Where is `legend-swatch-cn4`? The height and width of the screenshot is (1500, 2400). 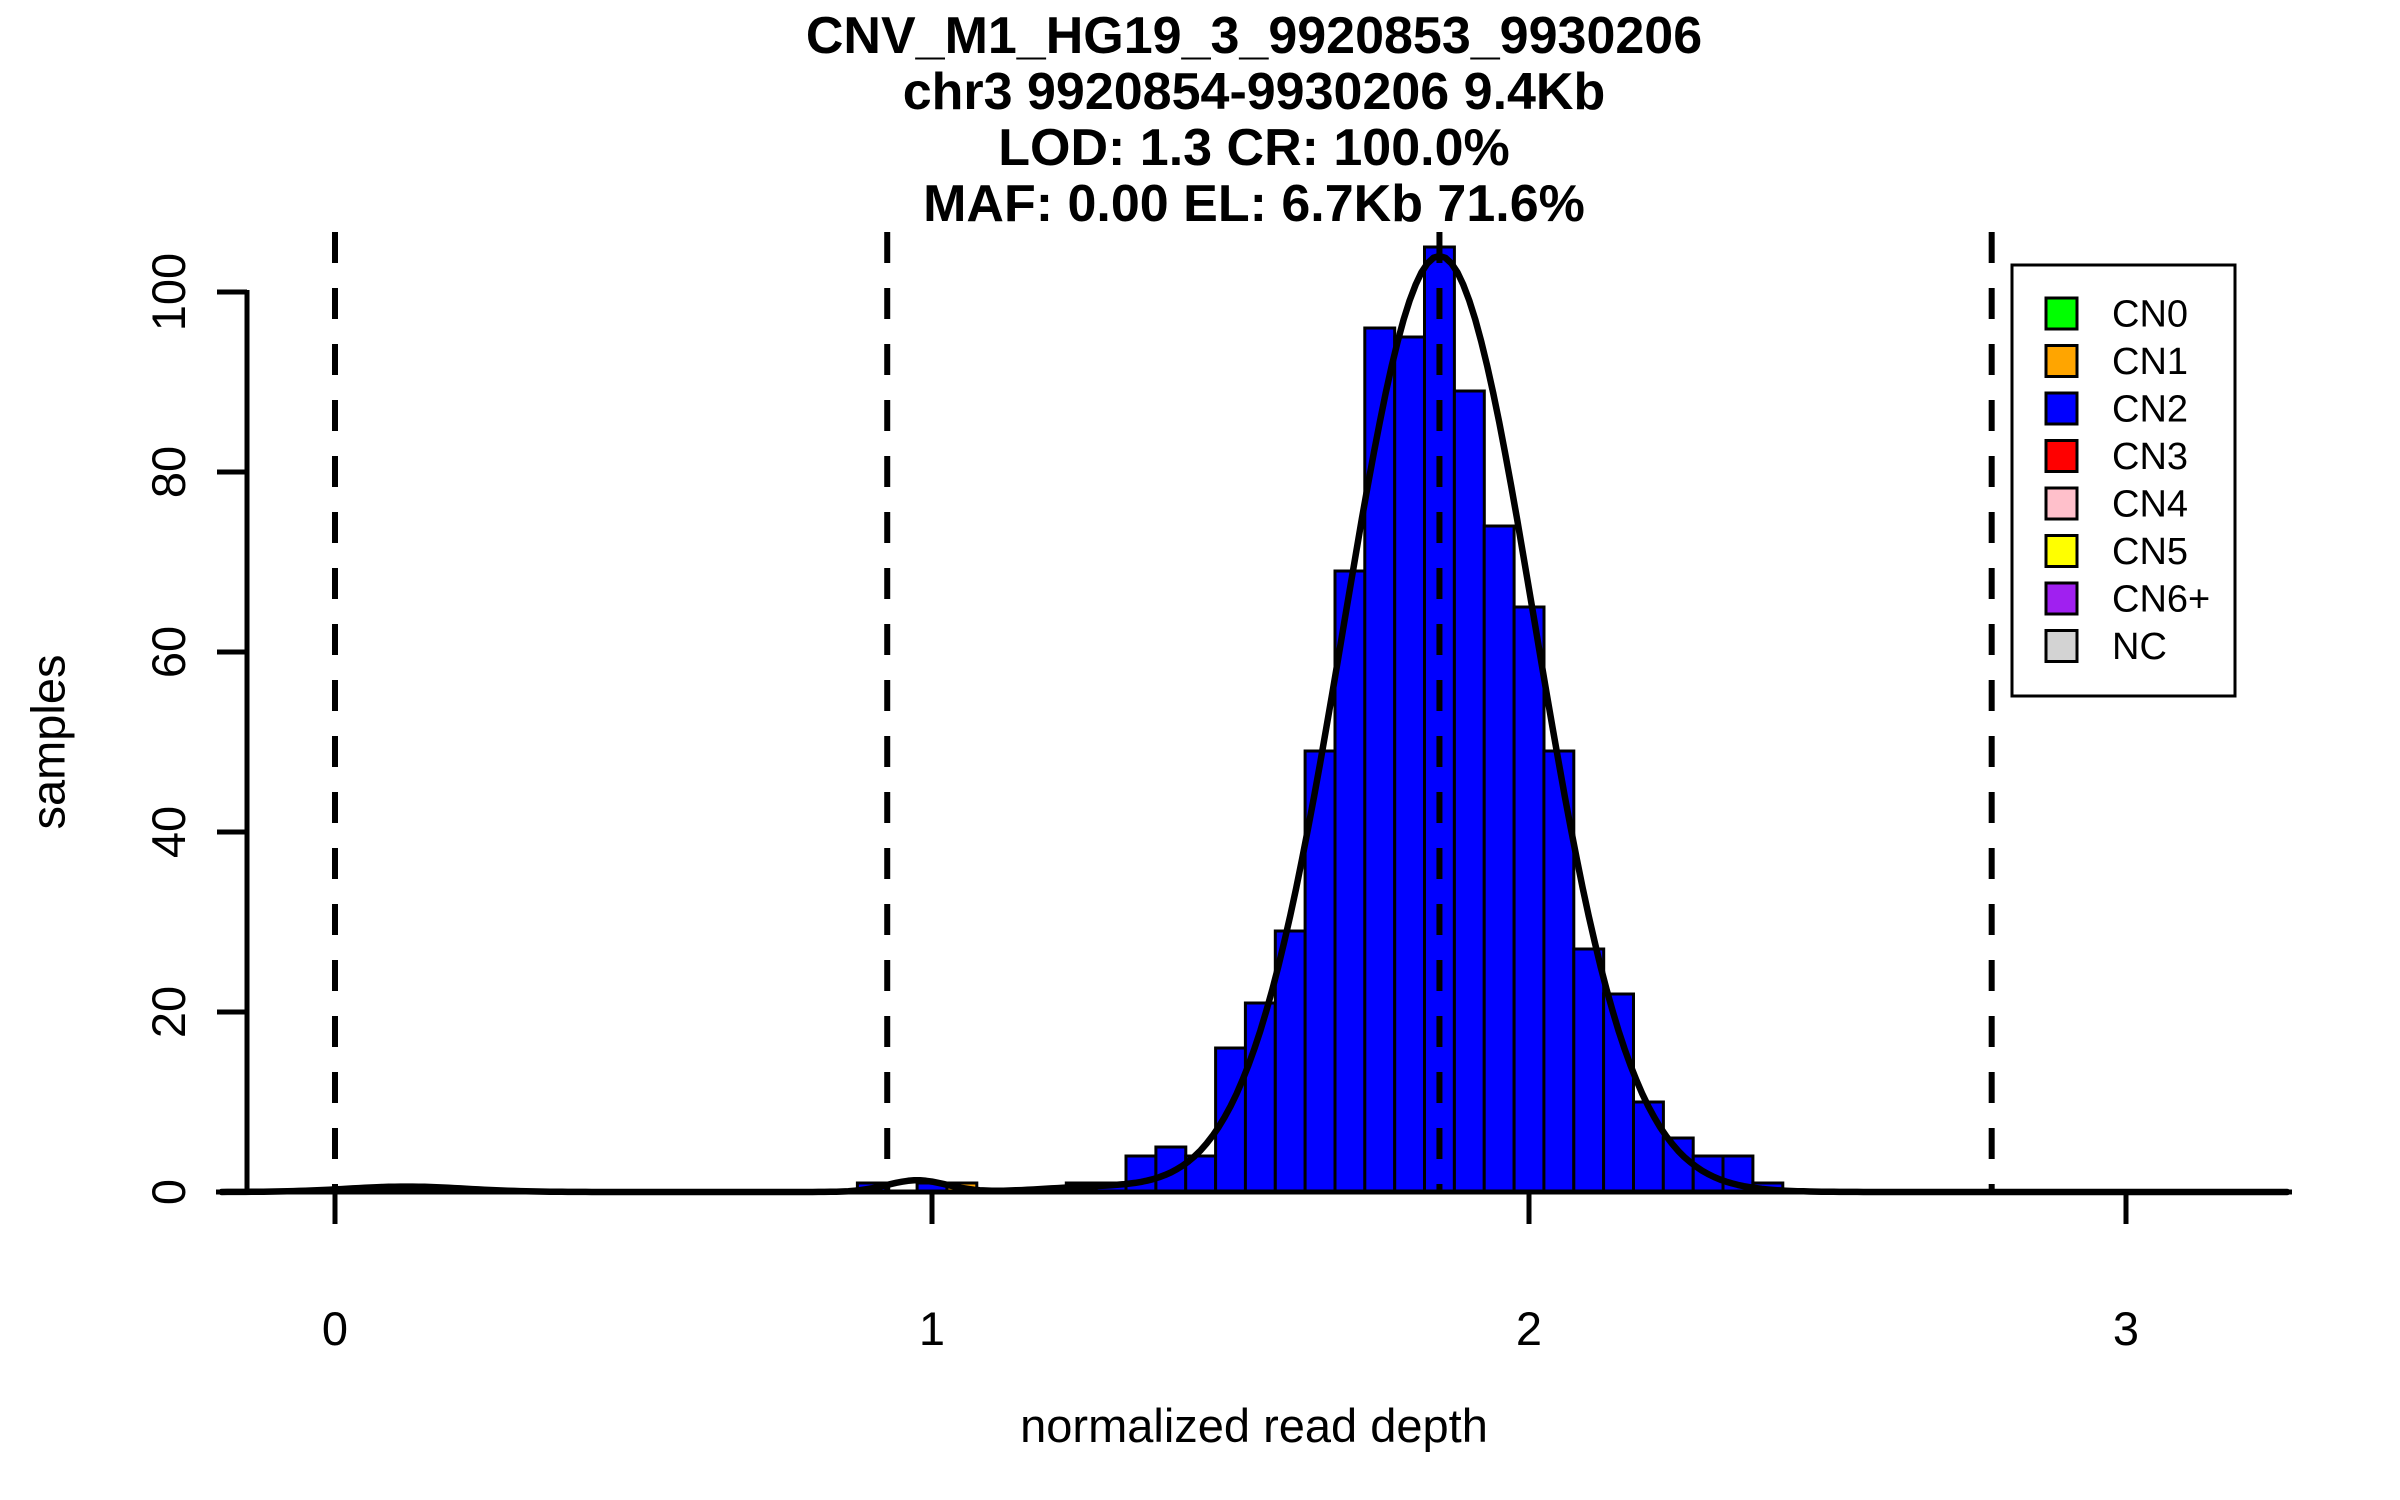
legend-swatch-cn4 is located at coordinates (2061, 503).